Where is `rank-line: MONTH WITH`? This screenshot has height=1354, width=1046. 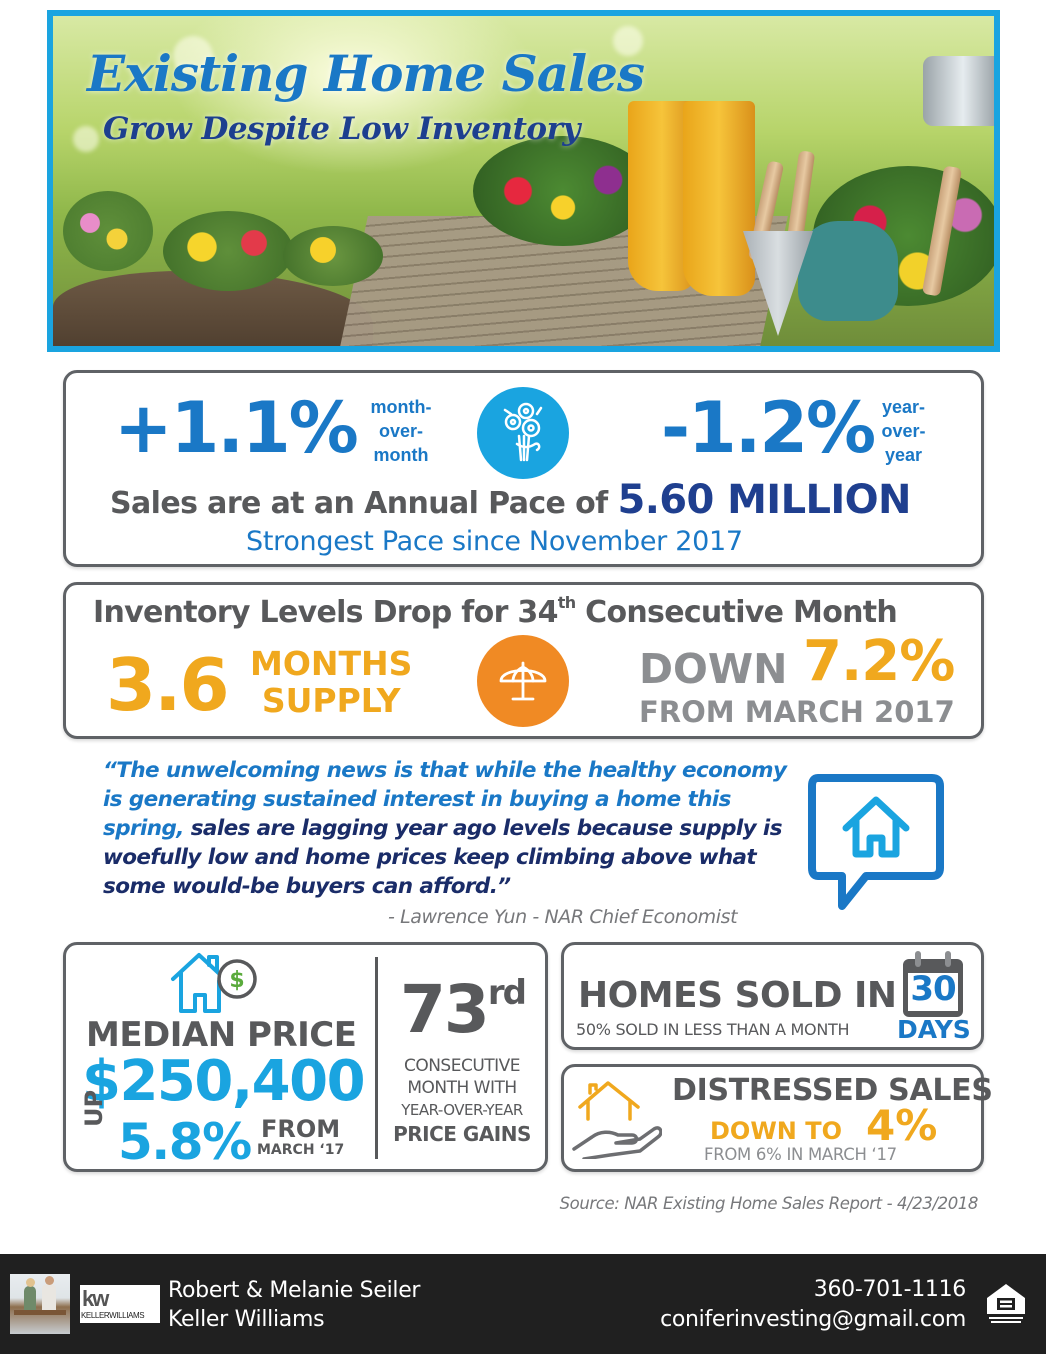 rank-line: MONTH WITH is located at coordinates (462, 1088).